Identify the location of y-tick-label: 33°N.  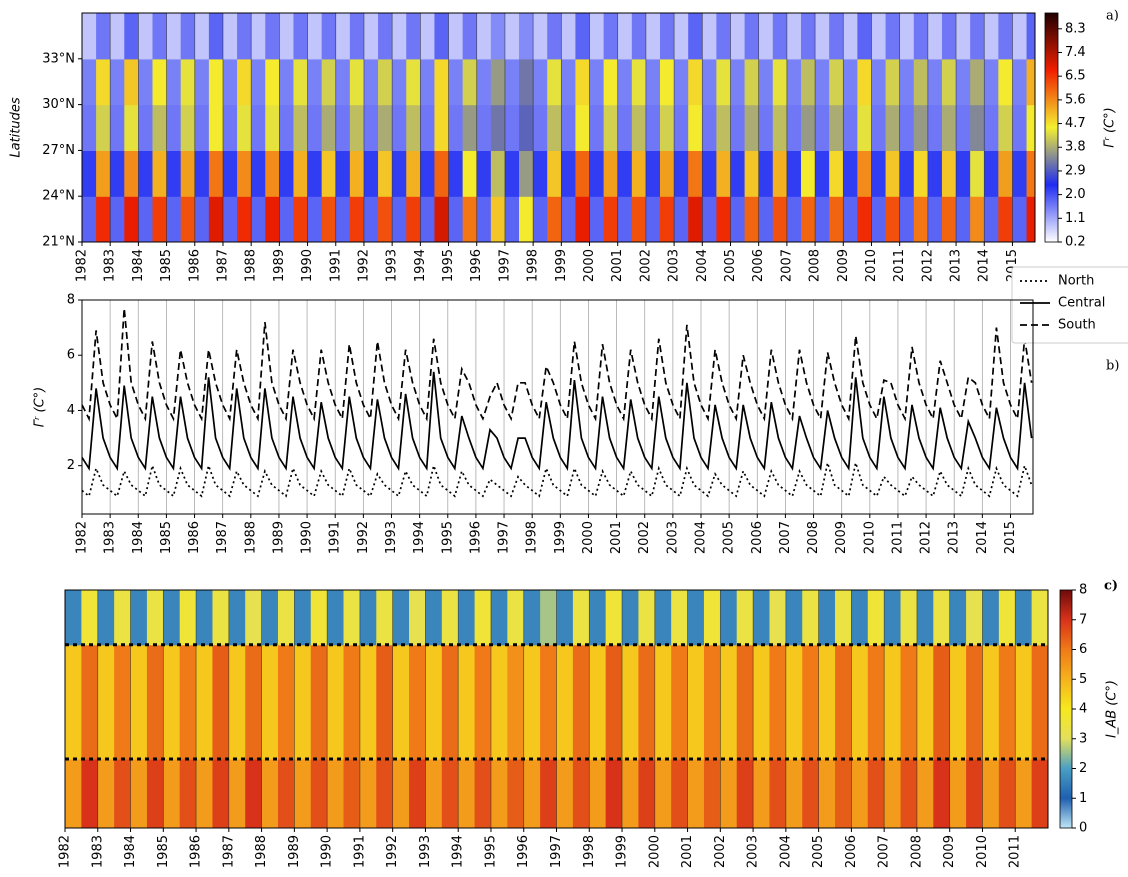
(58, 58).